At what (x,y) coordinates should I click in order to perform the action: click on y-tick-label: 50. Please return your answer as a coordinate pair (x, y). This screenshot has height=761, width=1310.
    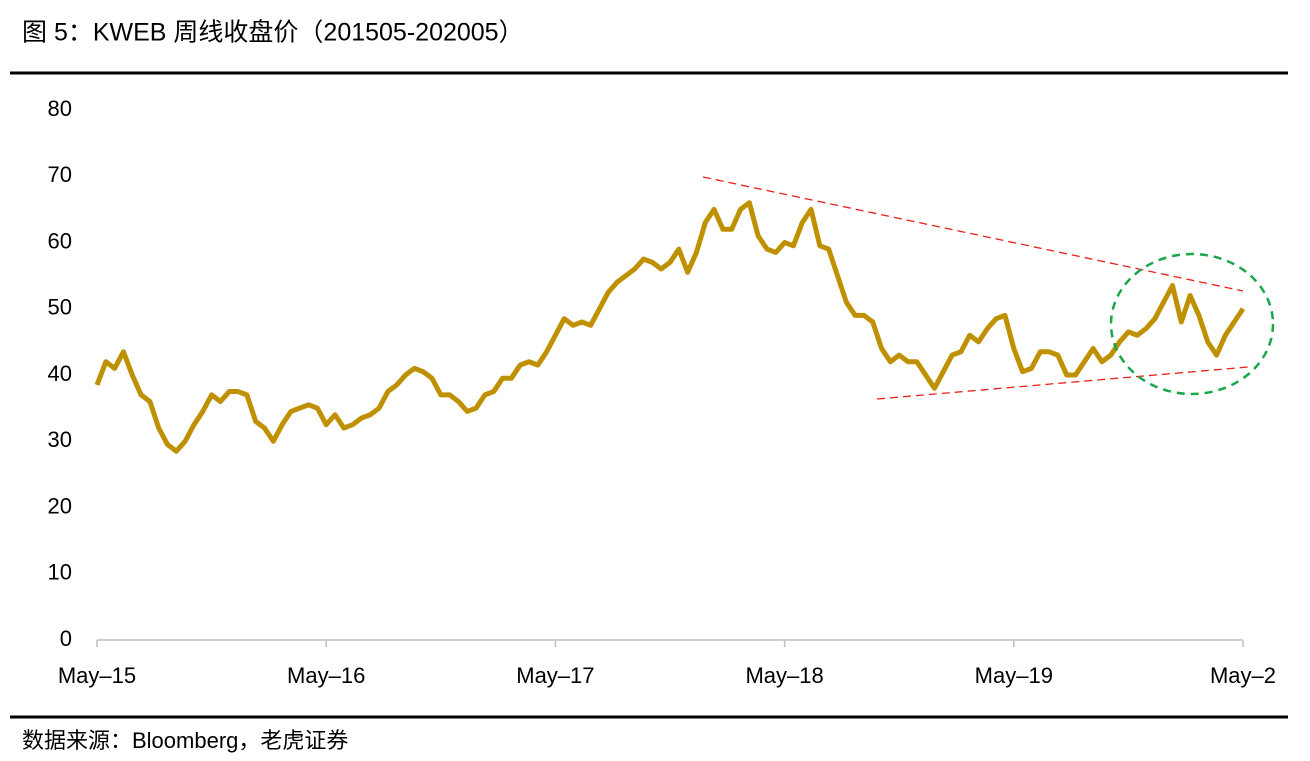
    Looking at the image, I should click on (60, 307).